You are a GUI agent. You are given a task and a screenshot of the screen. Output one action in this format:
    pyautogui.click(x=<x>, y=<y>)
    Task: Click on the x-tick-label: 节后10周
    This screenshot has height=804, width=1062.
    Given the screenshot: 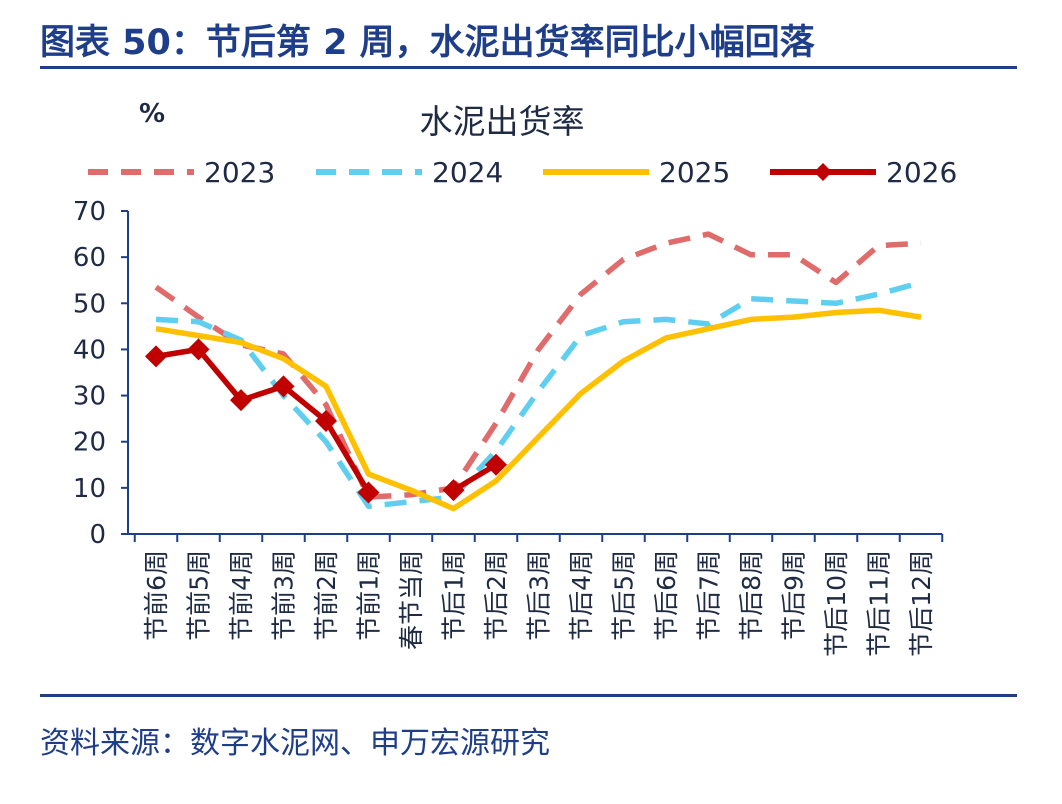 What is the action you would take?
    pyautogui.click(x=836, y=603)
    